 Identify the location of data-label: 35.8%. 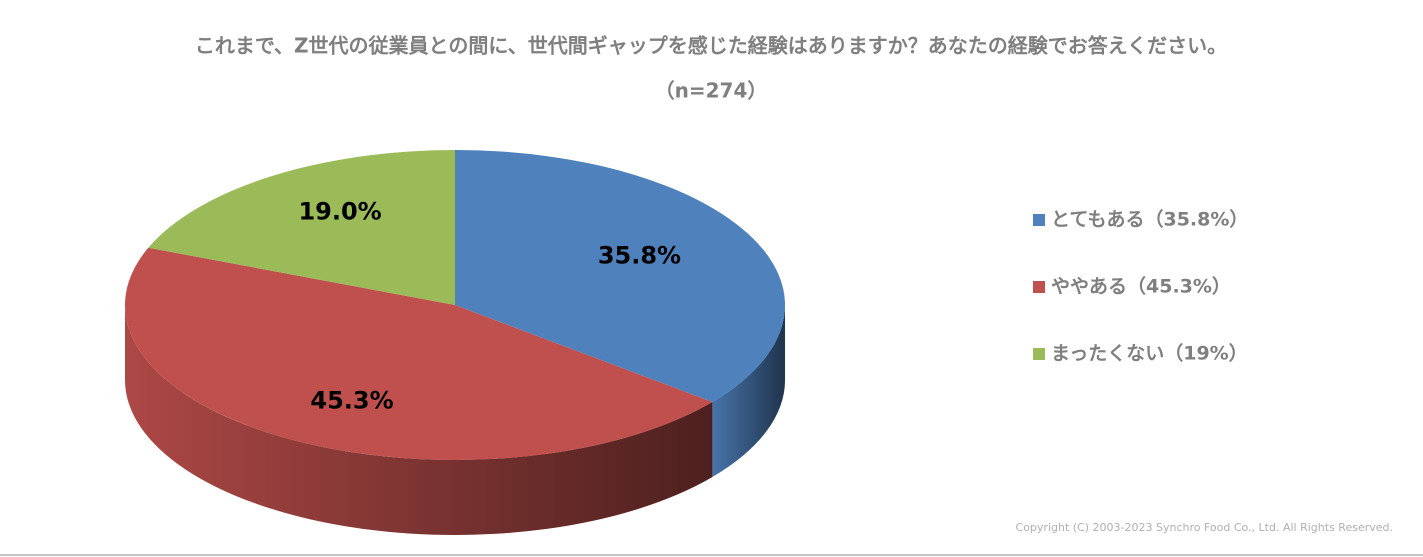
(639, 256).